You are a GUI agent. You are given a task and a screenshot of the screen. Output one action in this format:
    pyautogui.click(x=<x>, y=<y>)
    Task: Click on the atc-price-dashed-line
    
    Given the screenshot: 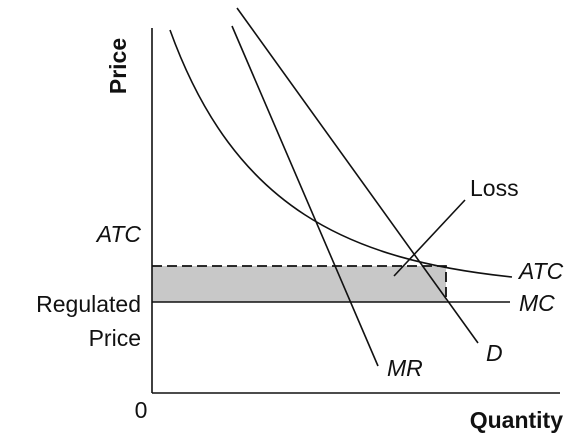 What is the action you would take?
    pyautogui.click(x=299, y=283)
    